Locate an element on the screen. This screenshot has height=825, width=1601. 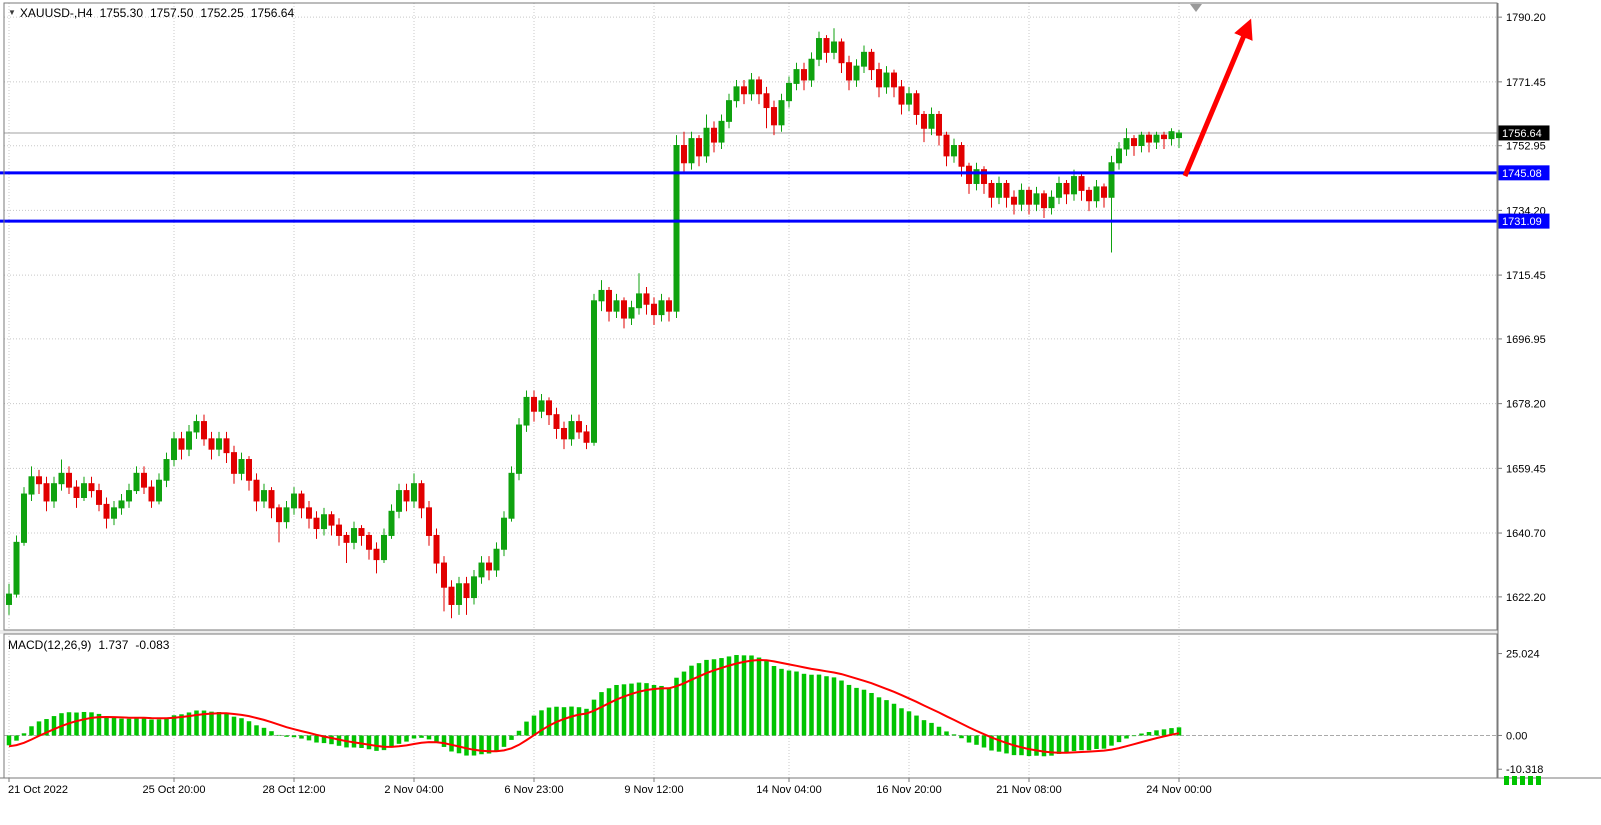
time-scale is located at coordinates (749, 801).